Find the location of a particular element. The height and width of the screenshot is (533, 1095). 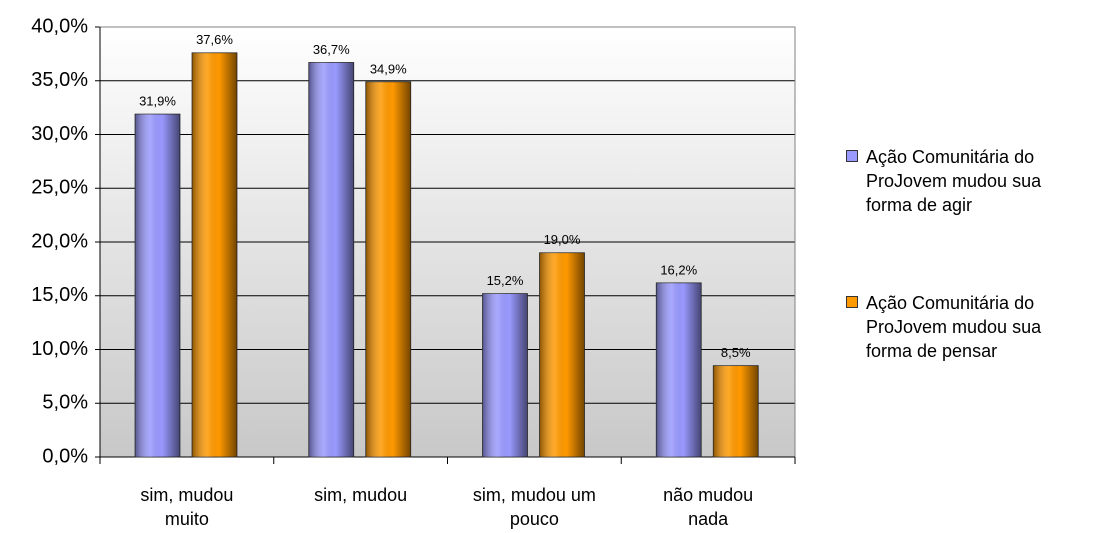

y-tick-label: 0,0% is located at coordinates (65, 456).